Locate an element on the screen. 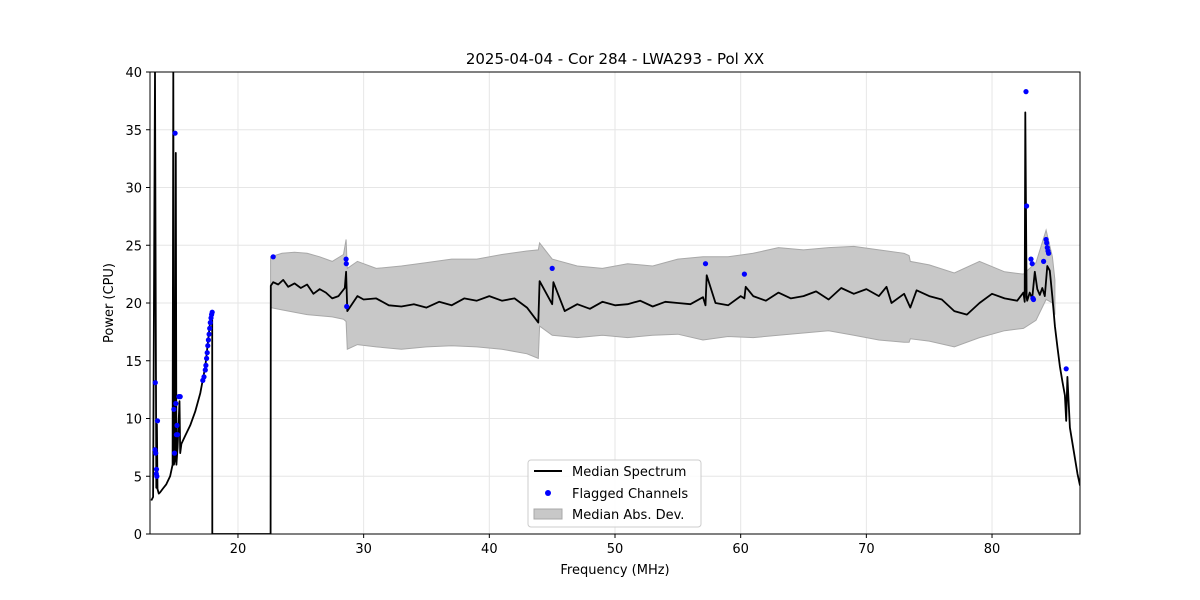  y-tick-label: 25 is located at coordinates (133, 246).